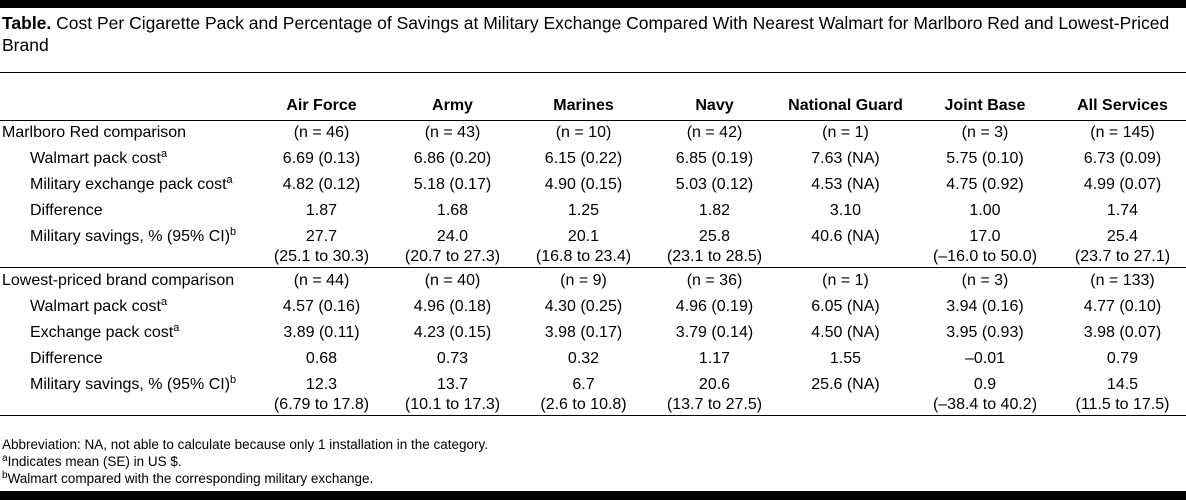 This screenshot has width=1186, height=500. What do you see at coordinates (714, 393) in the screenshot?
I see `value-cell: 20.6 (13.7 to 27.5)` at bounding box center [714, 393].